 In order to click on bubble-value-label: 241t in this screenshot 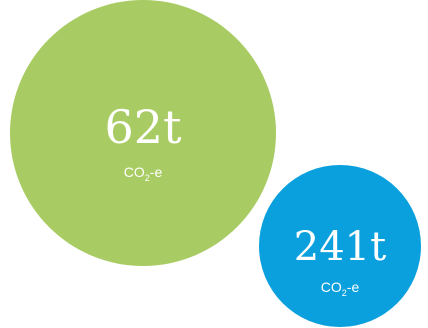, I will do `click(340, 247)`.